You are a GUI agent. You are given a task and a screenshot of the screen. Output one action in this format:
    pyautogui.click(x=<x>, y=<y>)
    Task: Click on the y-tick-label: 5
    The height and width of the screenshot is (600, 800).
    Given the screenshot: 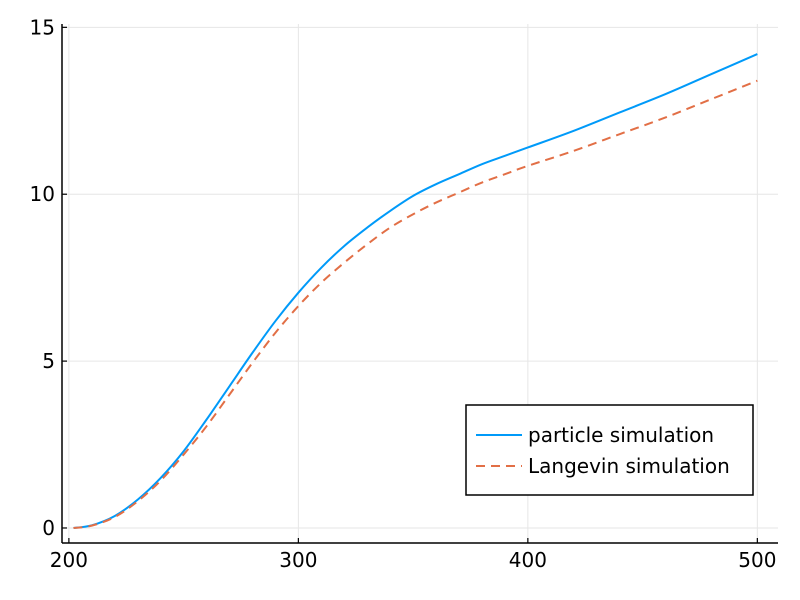 What is the action you would take?
    pyautogui.click(x=48, y=361)
    